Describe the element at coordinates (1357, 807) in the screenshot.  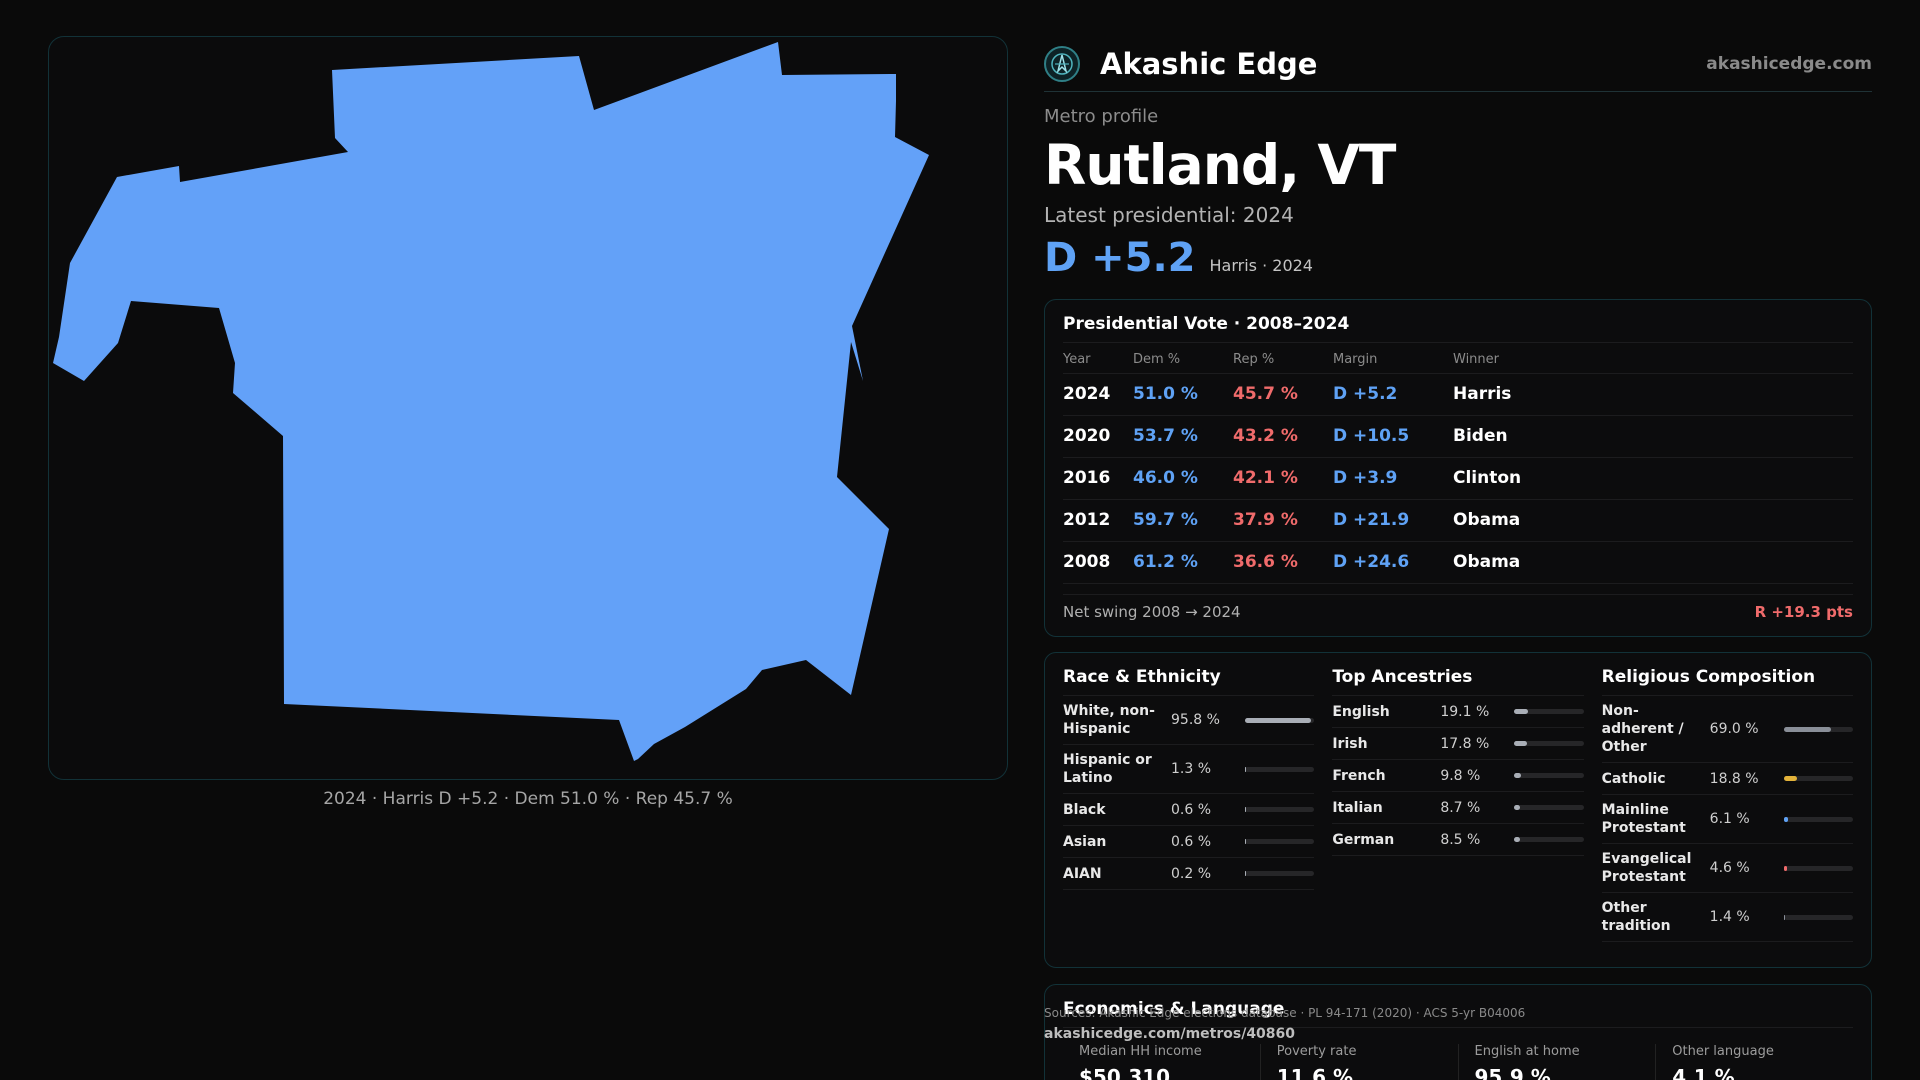
I see `row-label: Italian` at that location.